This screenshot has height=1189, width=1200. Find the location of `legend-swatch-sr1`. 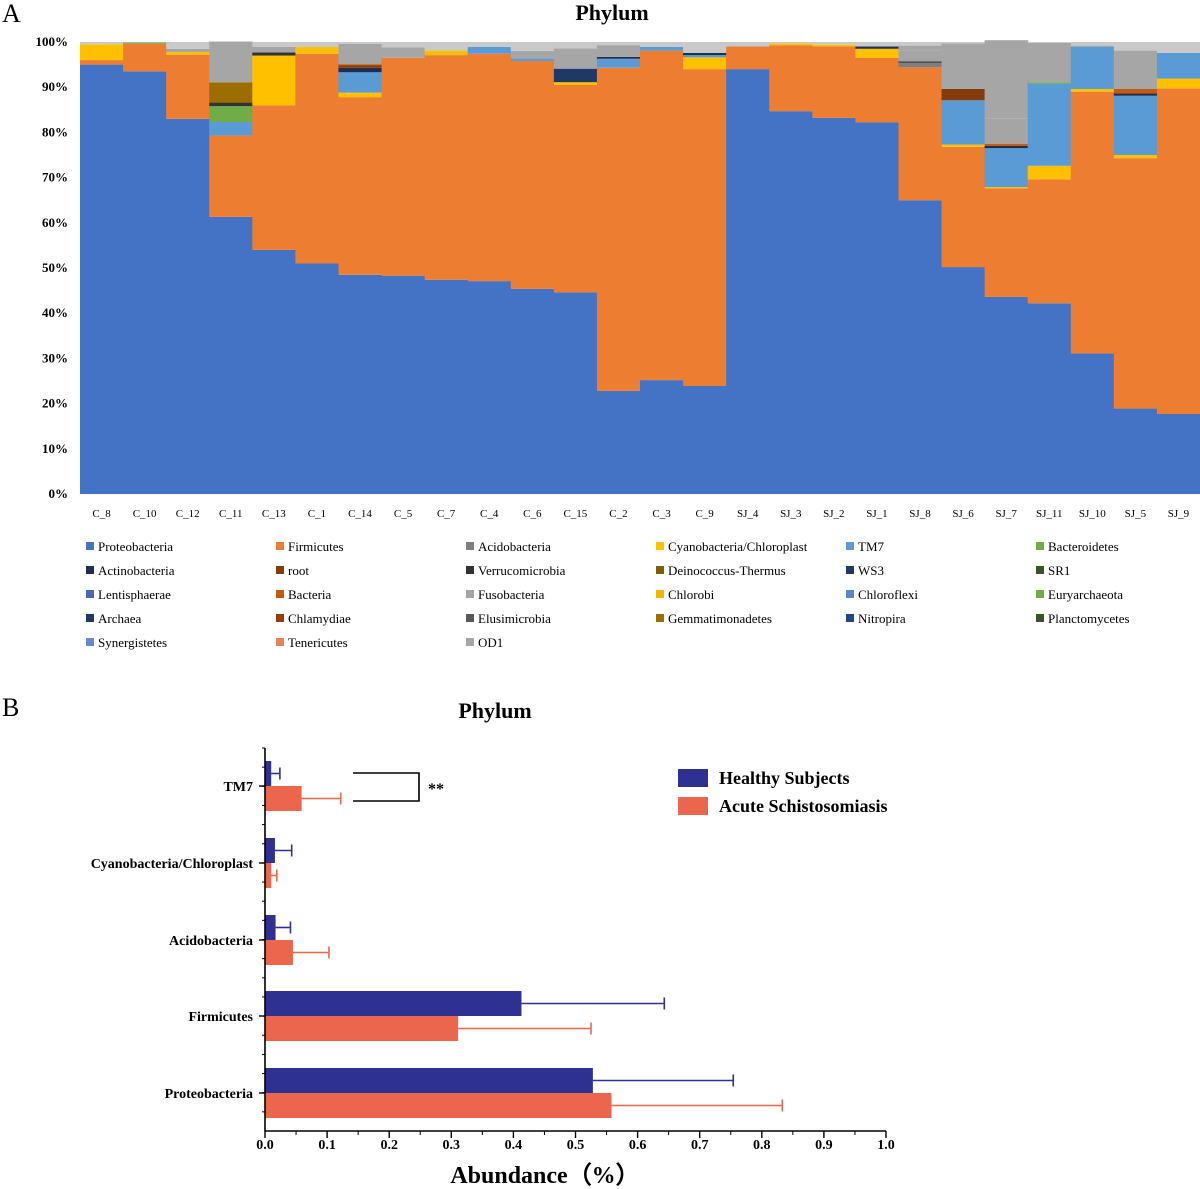

legend-swatch-sr1 is located at coordinates (1040, 570).